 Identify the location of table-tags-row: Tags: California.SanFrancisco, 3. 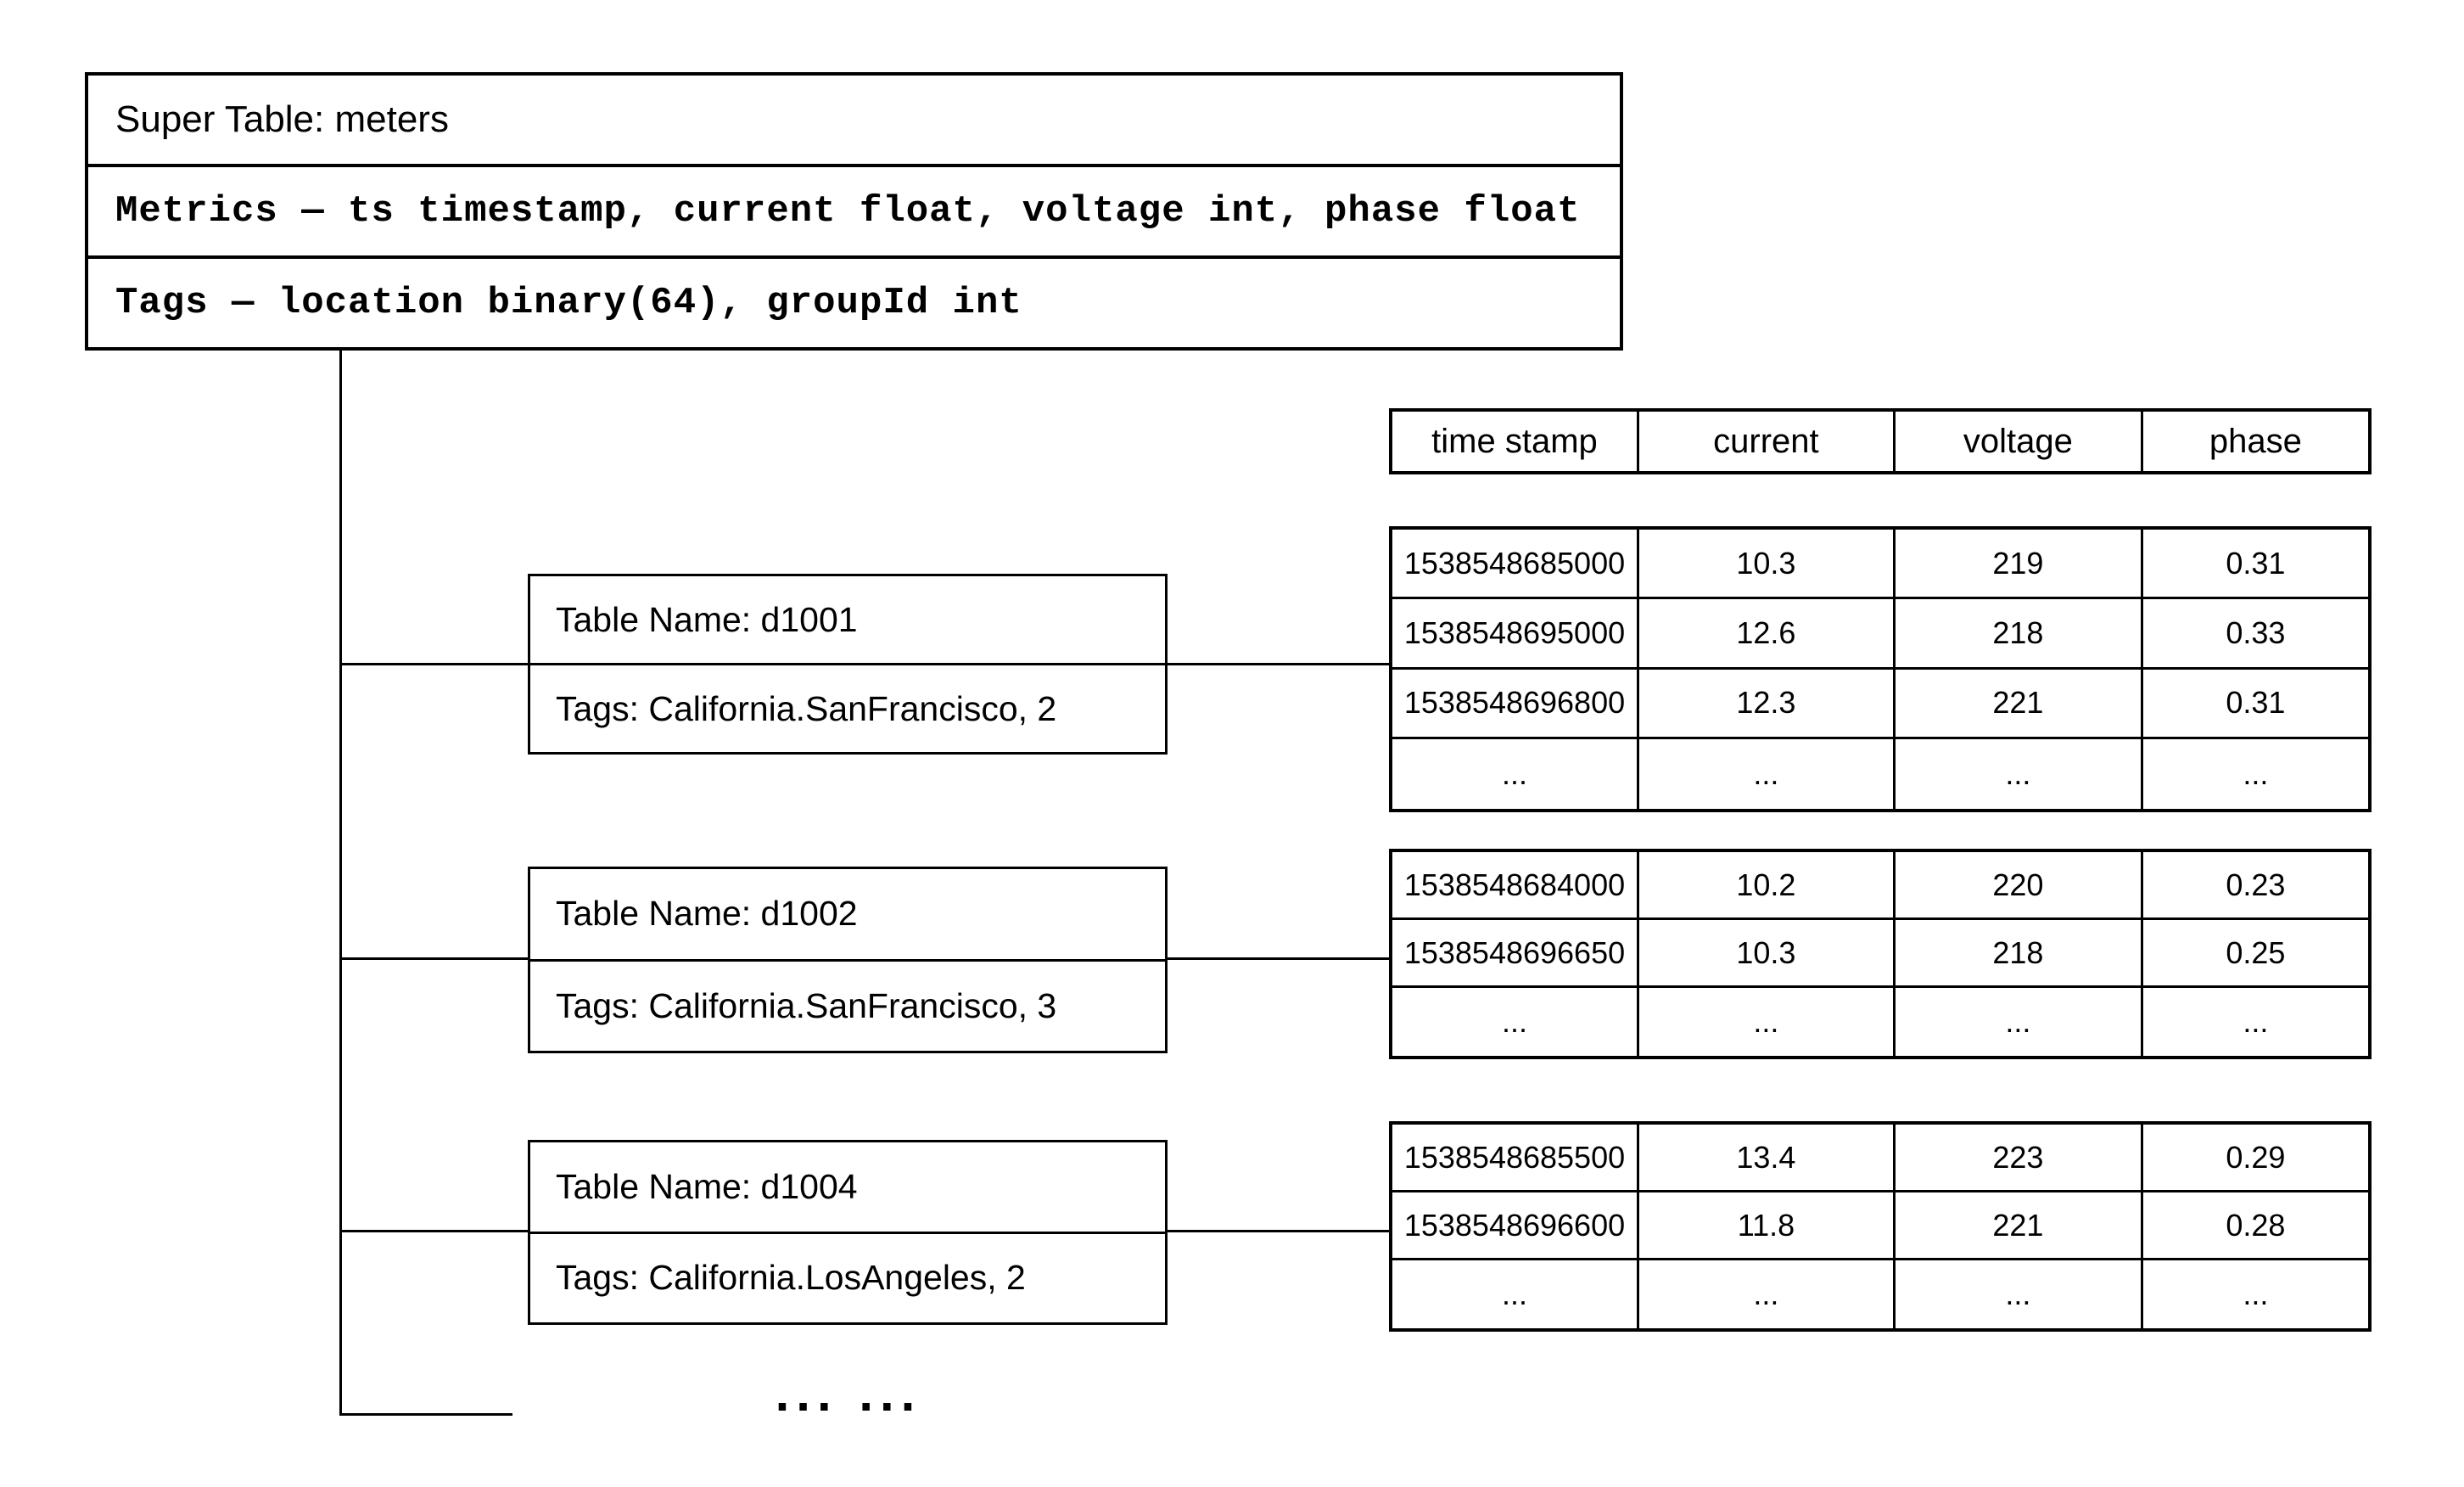
(848, 1005).